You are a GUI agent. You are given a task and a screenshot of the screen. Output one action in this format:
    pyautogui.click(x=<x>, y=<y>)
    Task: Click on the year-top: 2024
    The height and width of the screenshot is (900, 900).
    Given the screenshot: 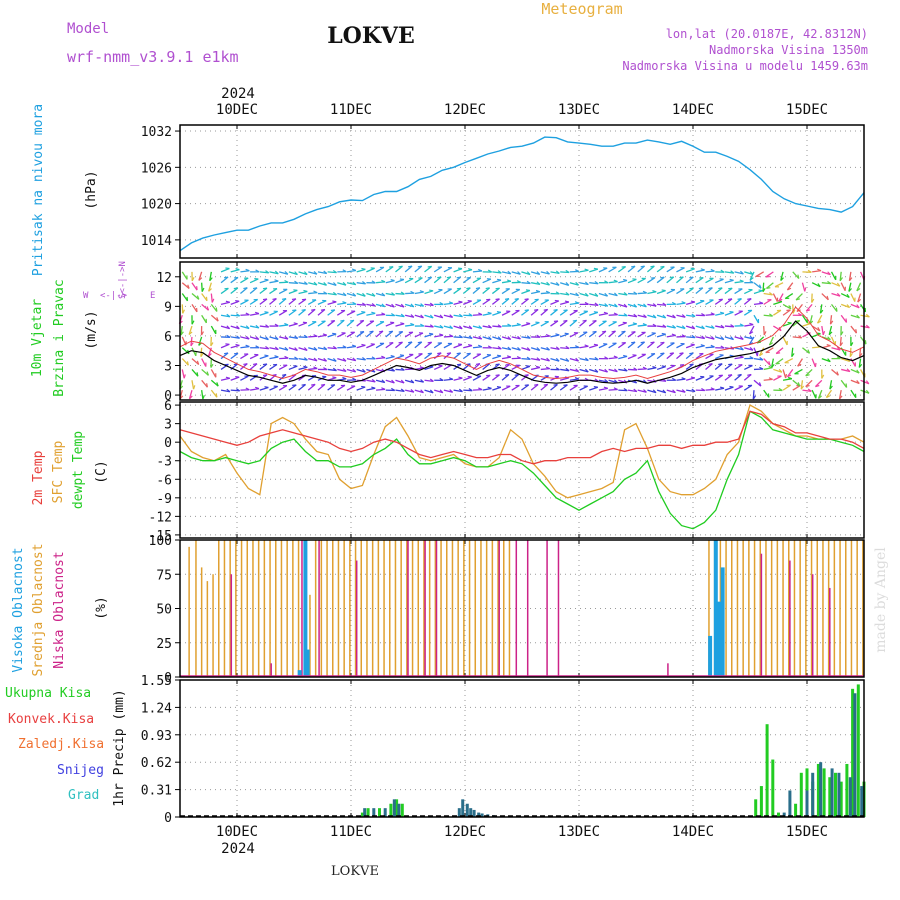 What is the action you would take?
    pyautogui.click(x=238, y=94)
    